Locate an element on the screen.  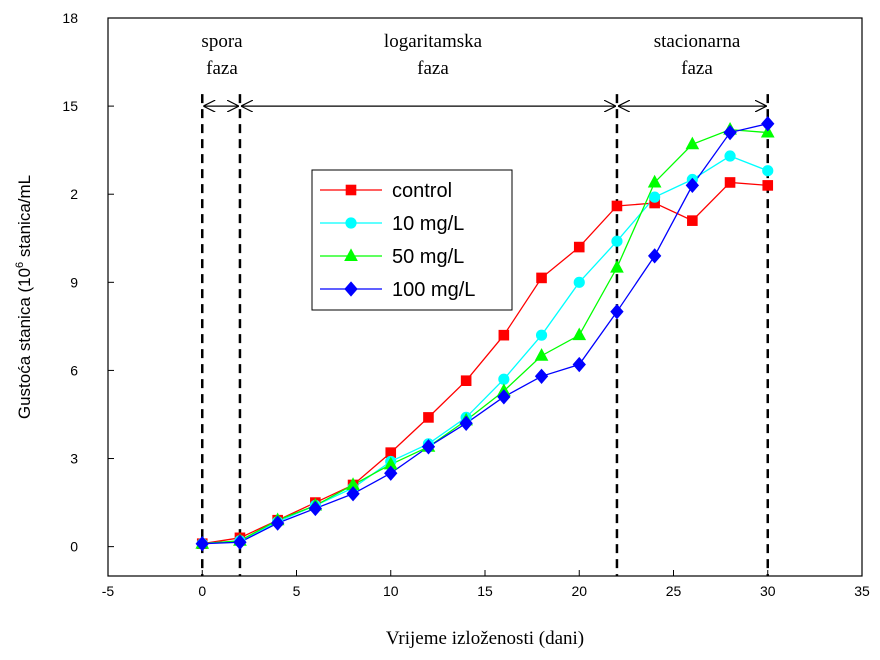
legend-label: 10 mg/L is located at coordinates (428, 224).